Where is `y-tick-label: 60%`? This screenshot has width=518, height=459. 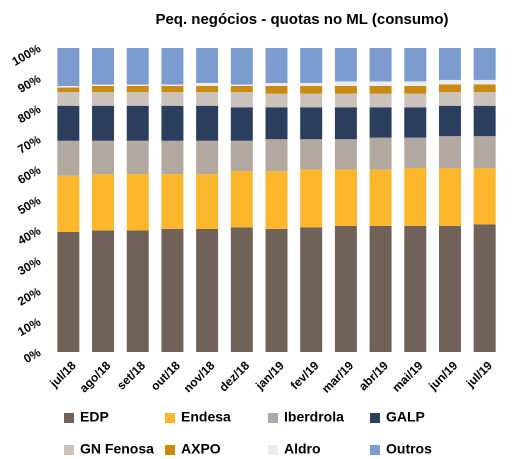
y-tick-label: 60% is located at coordinates (29, 175).